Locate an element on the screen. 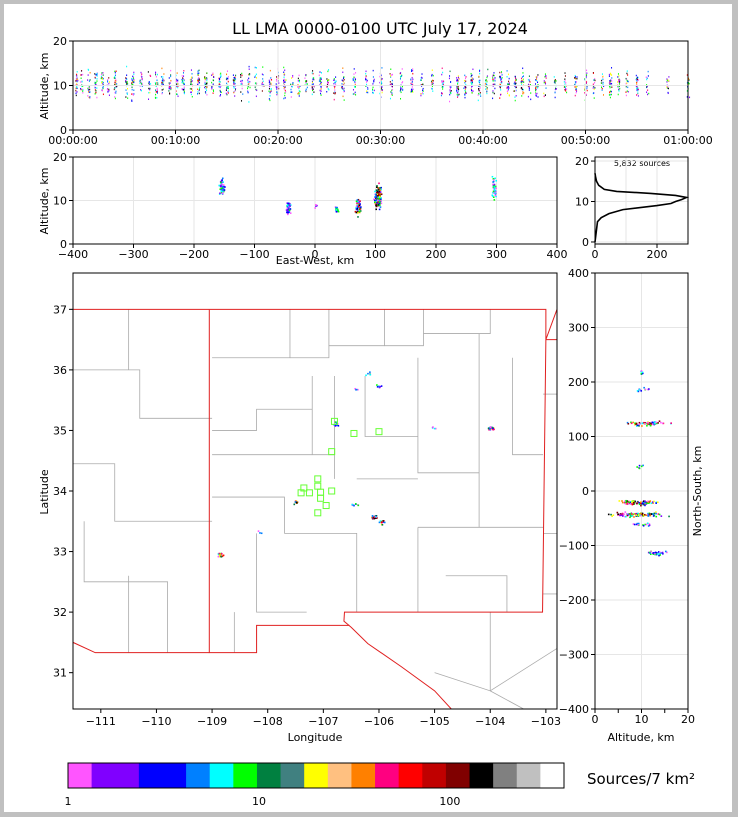 This screenshot has height=817, width=738. county-boundary is located at coordinates (248, 515).